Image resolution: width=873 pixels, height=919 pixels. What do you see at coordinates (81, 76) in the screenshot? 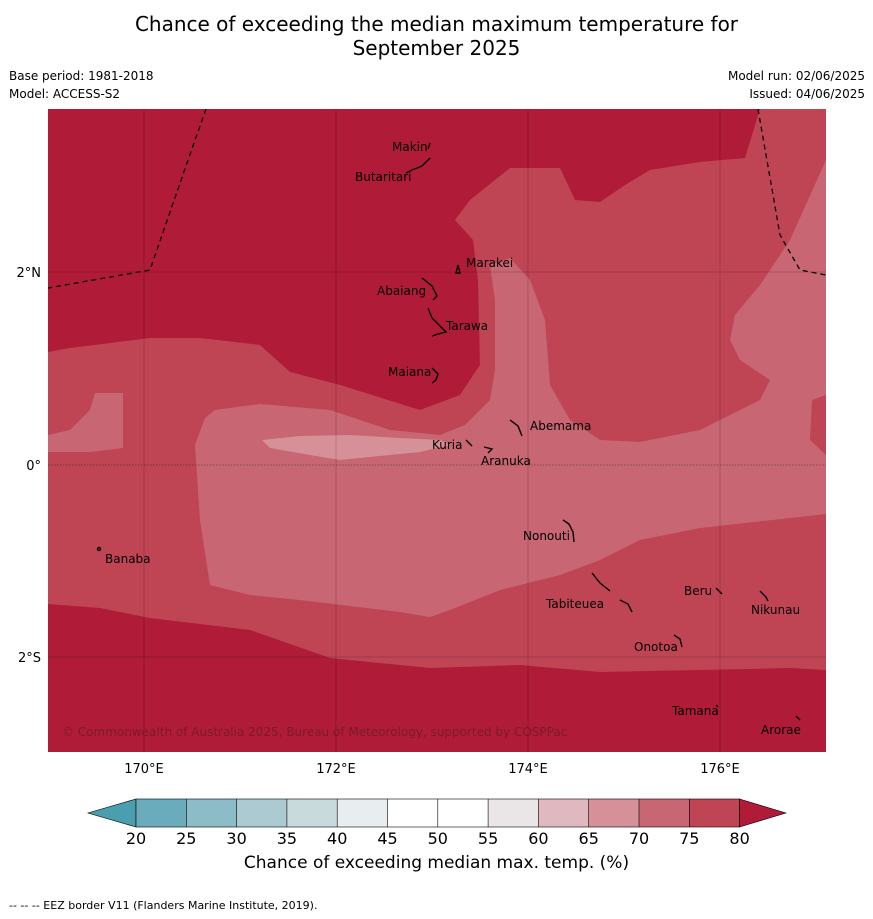
I see `base-period: Base period: 1981-2018` at bounding box center [81, 76].